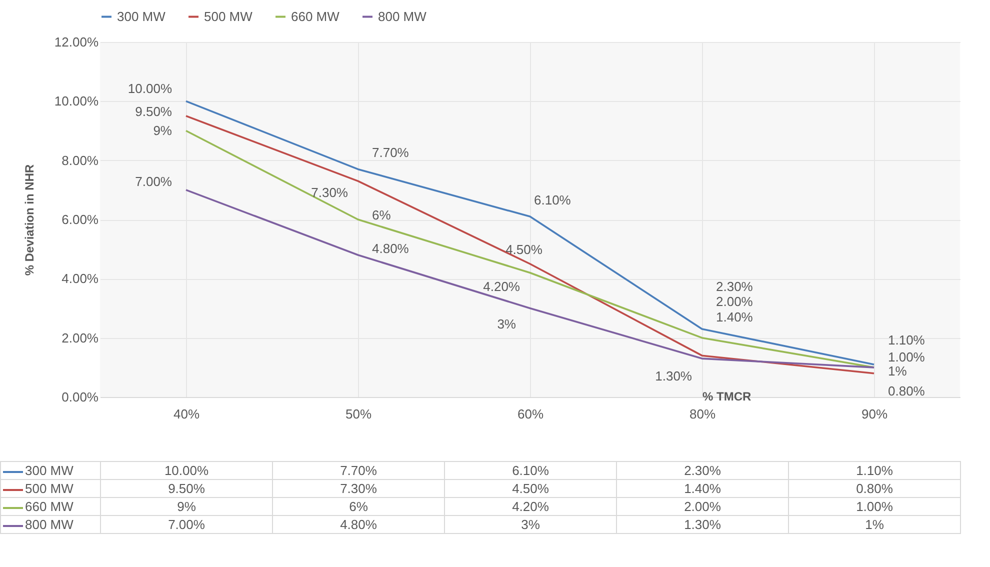  I want to click on x-tick-label: 40%, so click(186, 414).